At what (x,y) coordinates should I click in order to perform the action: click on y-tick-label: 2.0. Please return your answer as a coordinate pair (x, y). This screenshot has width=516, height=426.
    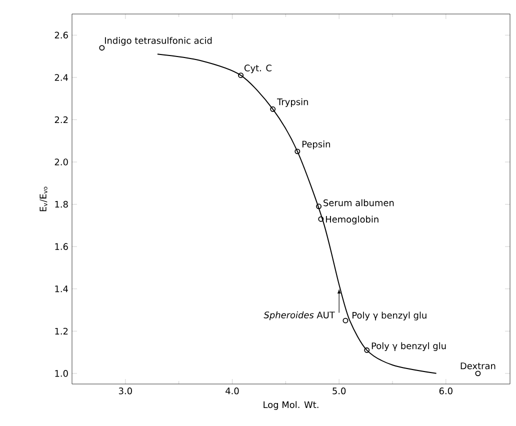
    Looking at the image, I should click on (61, 162).